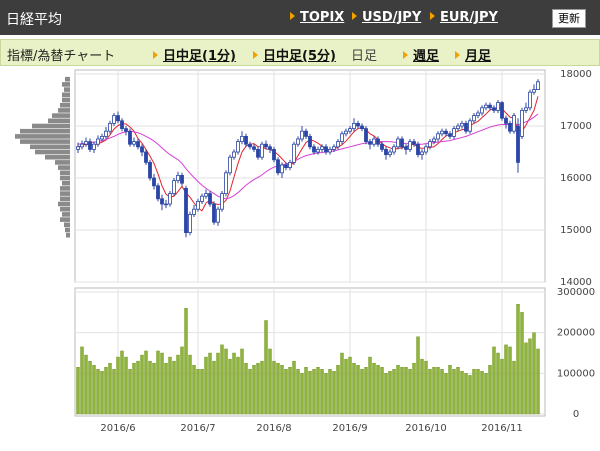  I want to click on tab: 月足, so click(473, 54).